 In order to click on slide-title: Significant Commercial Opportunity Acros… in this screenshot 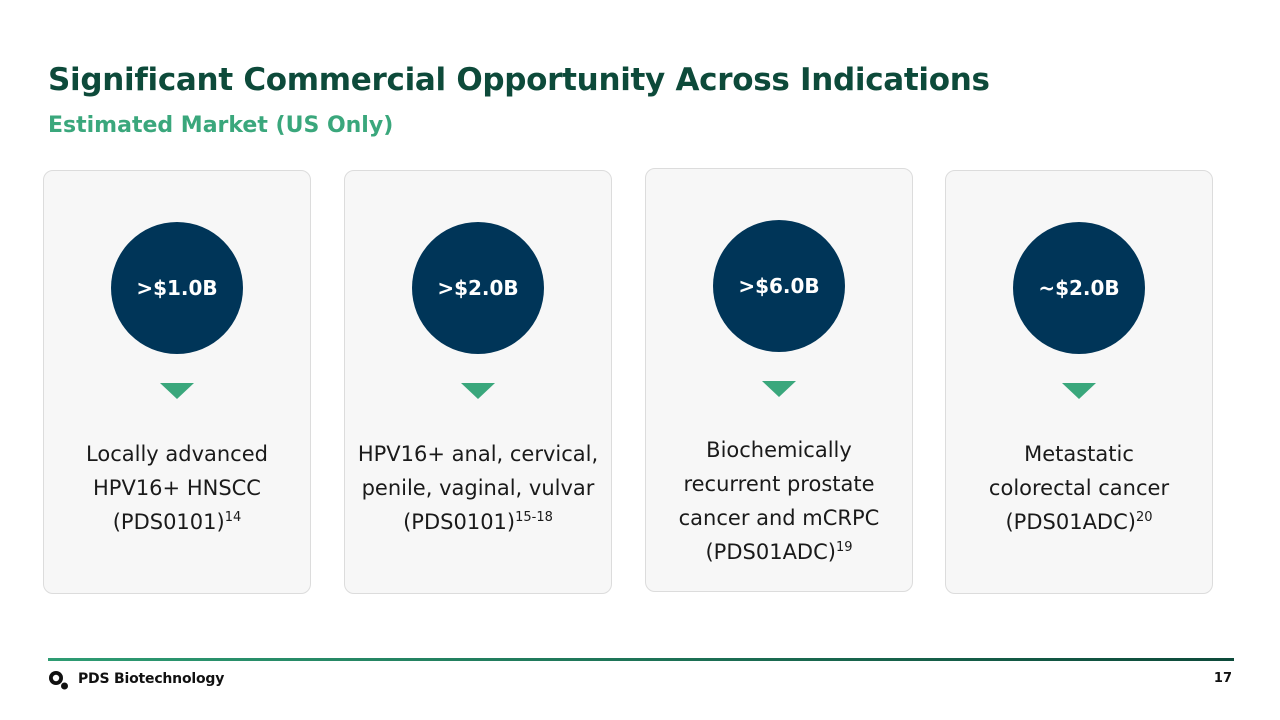, I will do `click(519, 80)`.